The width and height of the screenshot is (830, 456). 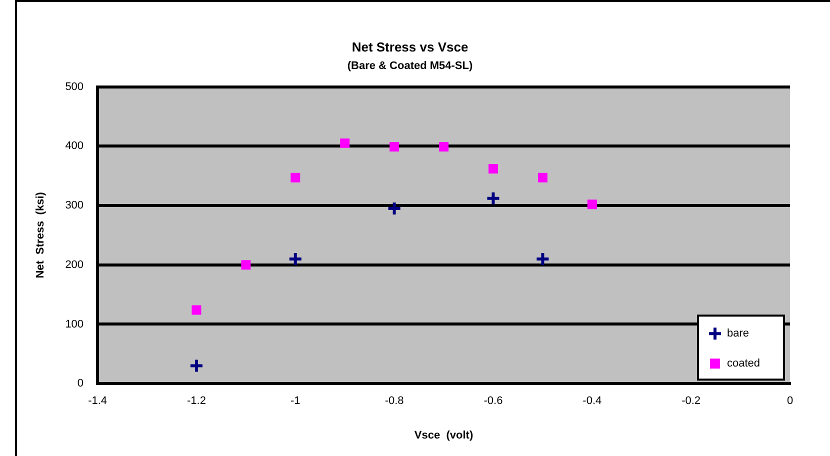 I want to click on y-tick-label: 500, so click(x=74, y=86).